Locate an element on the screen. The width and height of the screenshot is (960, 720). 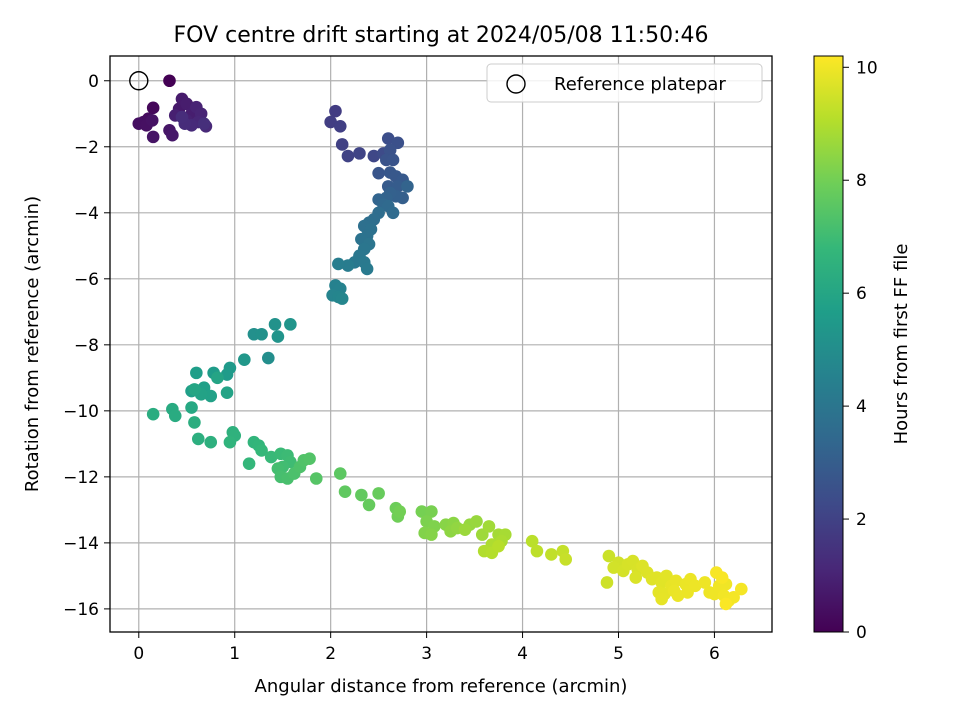
legend-reference-label: Reference platepar is located at coordinates (640, 84).